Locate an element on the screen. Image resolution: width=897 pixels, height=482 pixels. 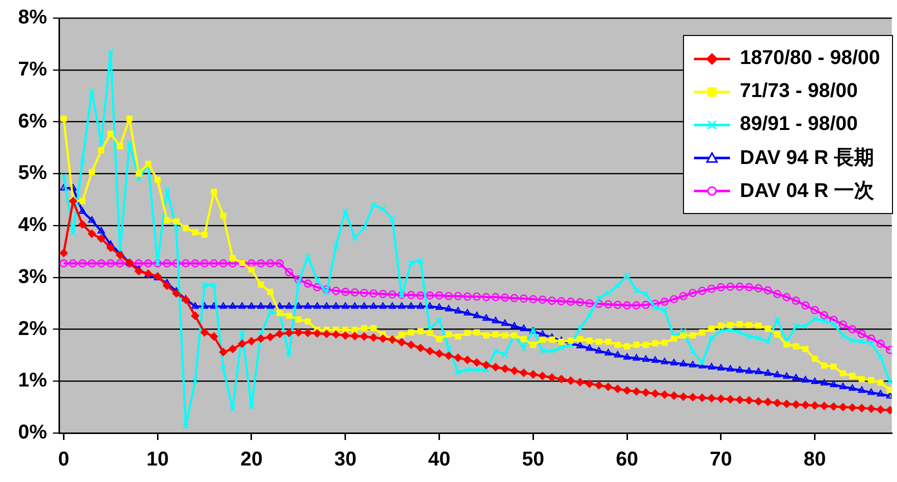
x-tick-label: 20 is located at coordinates (251, 459).